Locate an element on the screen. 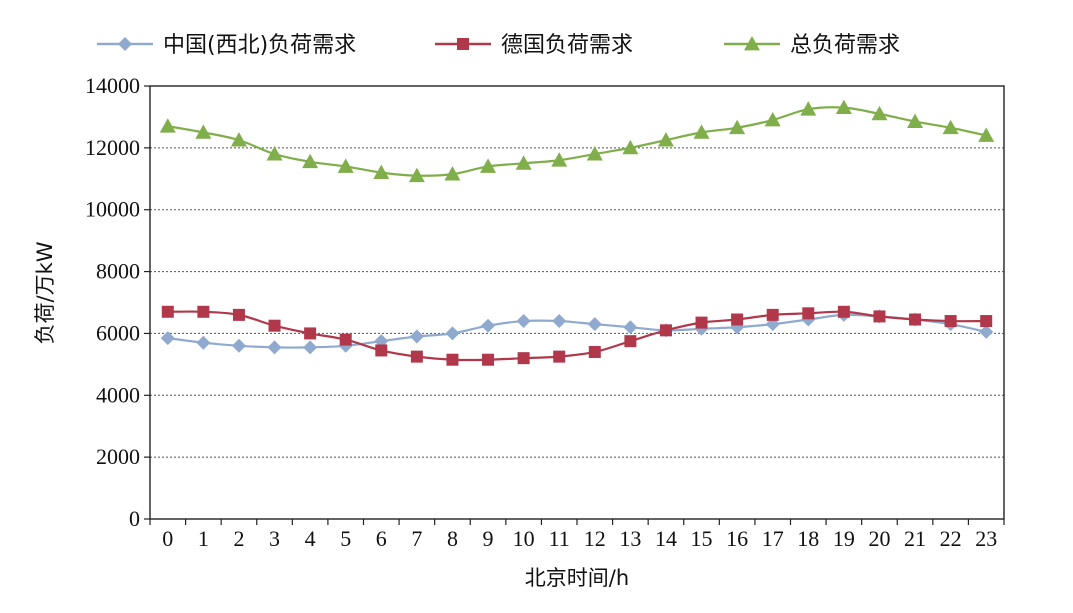 The image size is (1073, 613). x-tick-label-8: 8 is located at coordinates (452, 538).